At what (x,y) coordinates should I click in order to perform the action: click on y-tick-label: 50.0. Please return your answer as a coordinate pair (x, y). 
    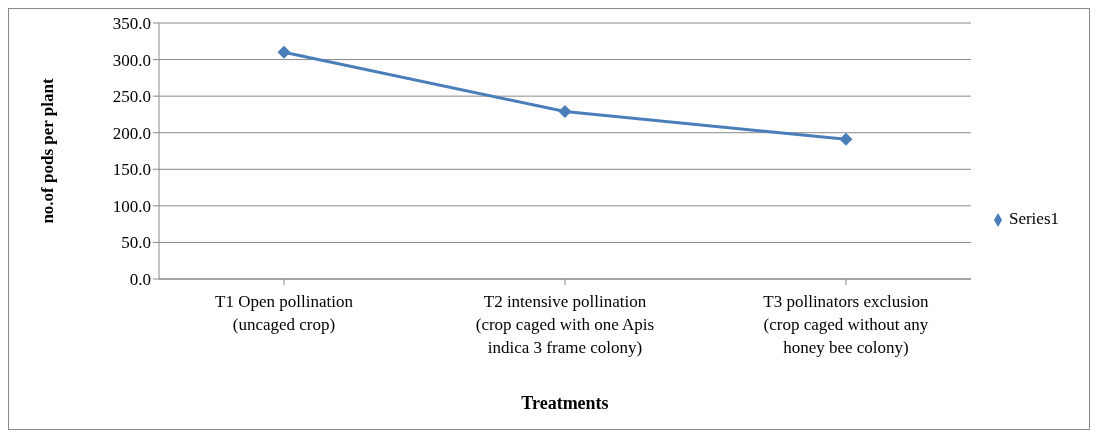
    Looking at the image, I should click on (136, 243).